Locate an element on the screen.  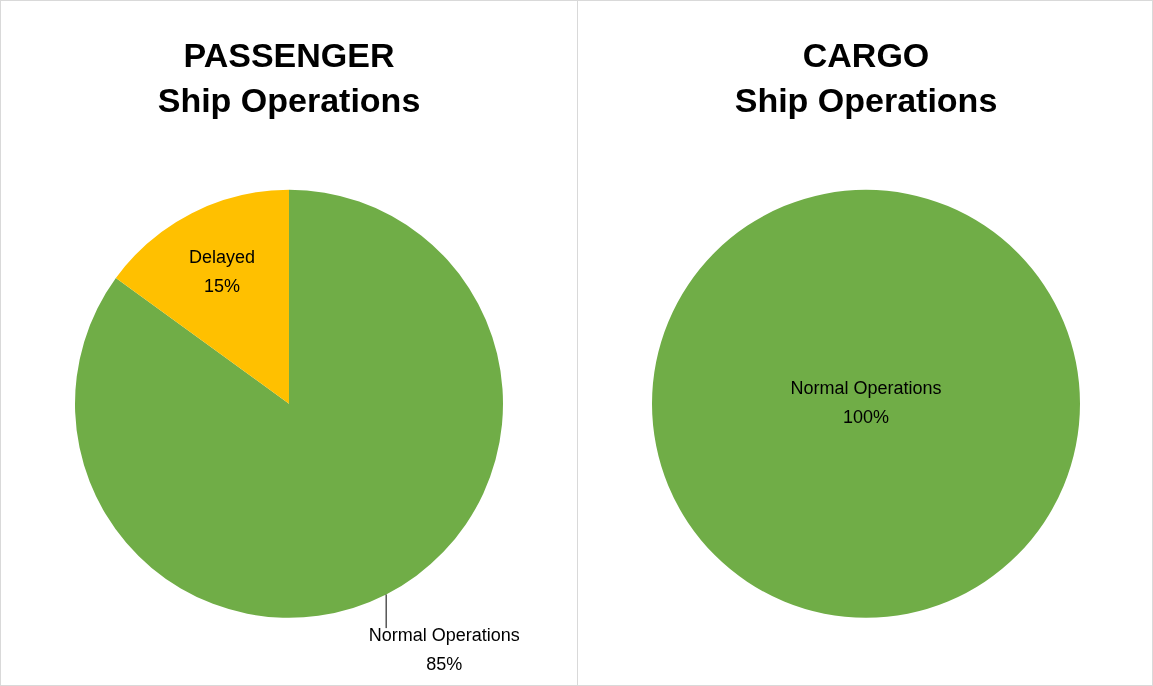
data-label: 85% is located at coordinates (444, 663).